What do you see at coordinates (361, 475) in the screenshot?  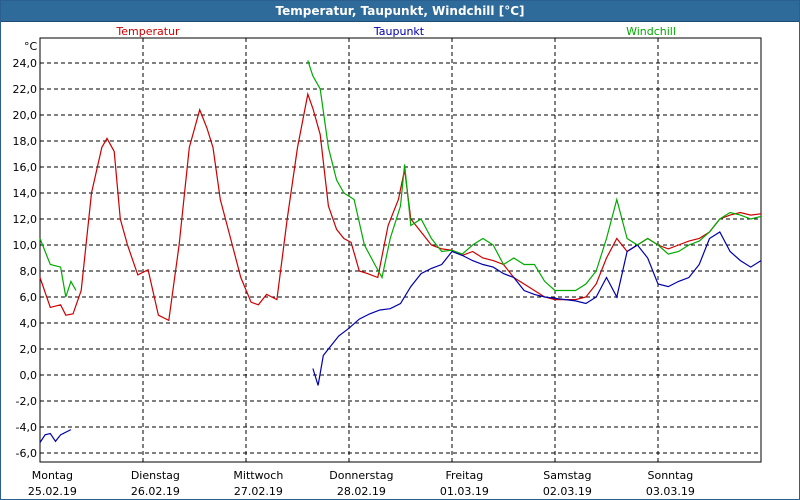 I see `x-day-label: Donnerstag` at bounding box center [361, 475].